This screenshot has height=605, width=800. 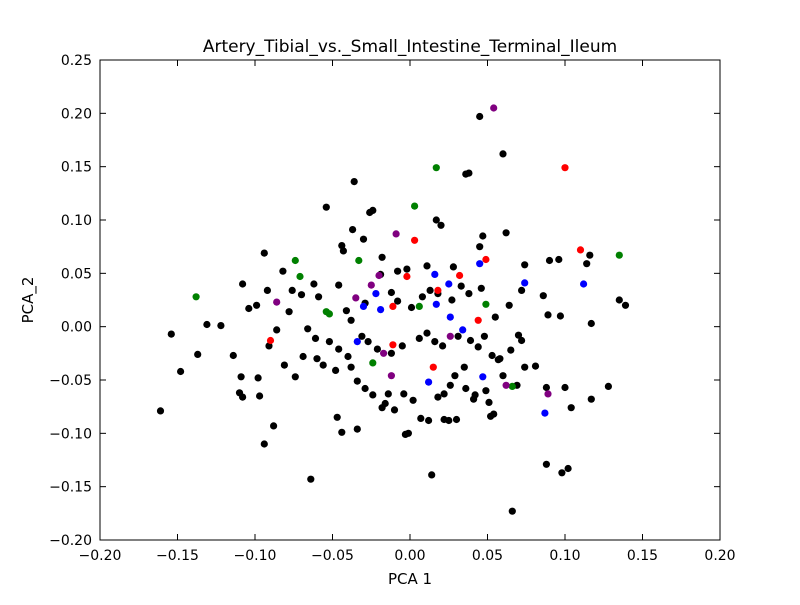 What do you see at coordinates (28, 300) in the screenshot?
I see `y-axis-label: PCA_2` at bounding box center [28, 300].